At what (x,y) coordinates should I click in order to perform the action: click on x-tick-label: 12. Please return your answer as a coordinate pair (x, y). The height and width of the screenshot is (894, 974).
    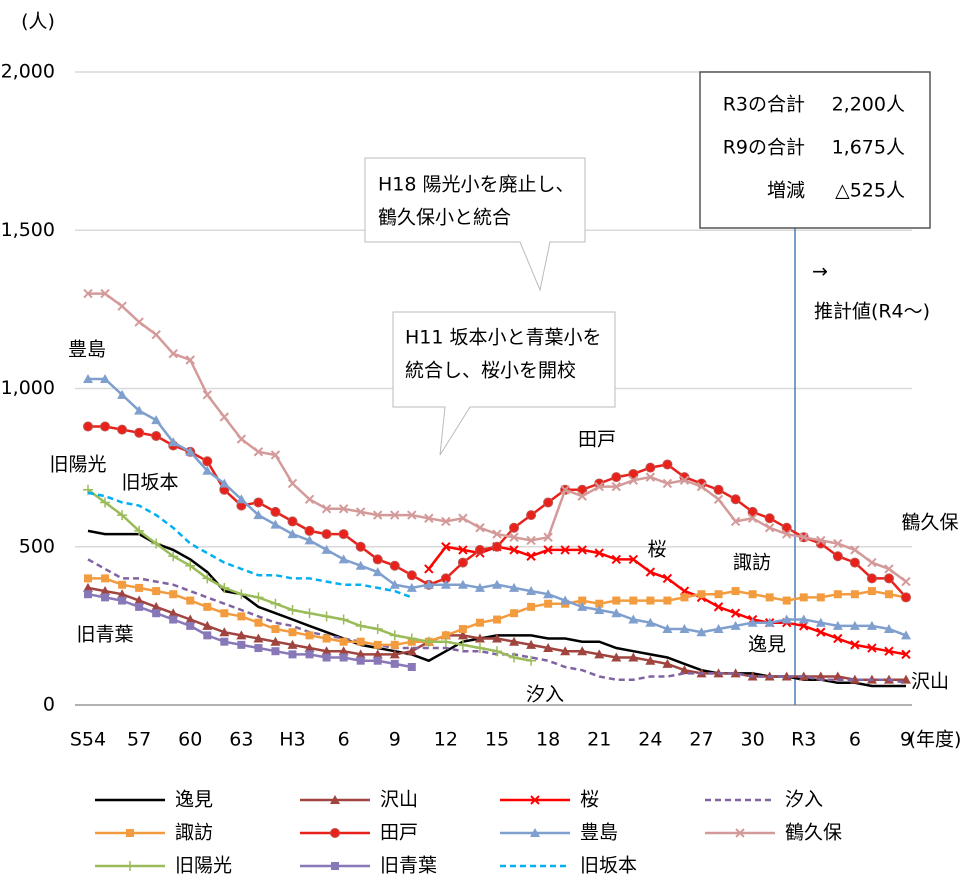
    Looking at the image, I should click on (446, 740).